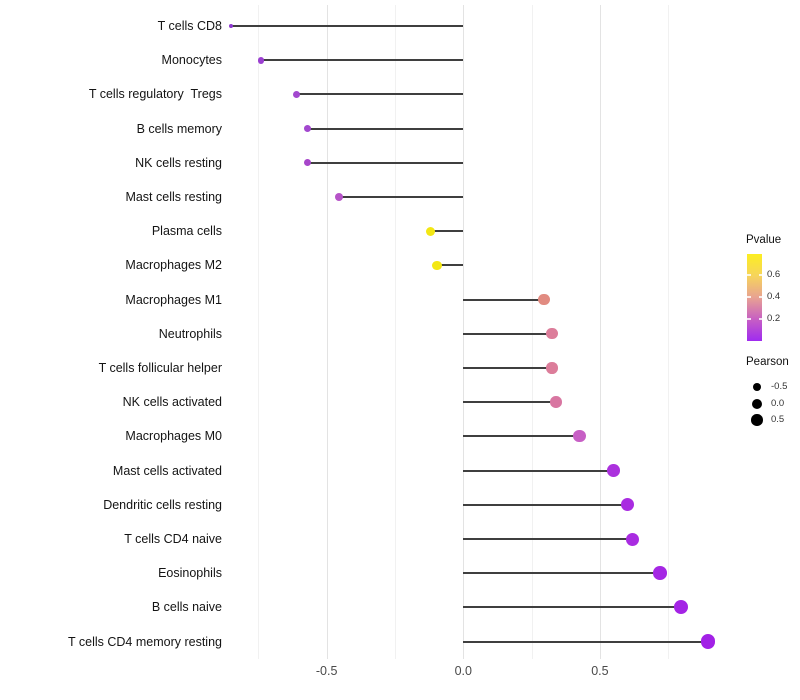 This screenshot has height=700, width=800. What do you see at coordinates (774, 274) in the screenshot?
I see `pvalue-tick-label: 0.6` at bounding box center [774, 274].